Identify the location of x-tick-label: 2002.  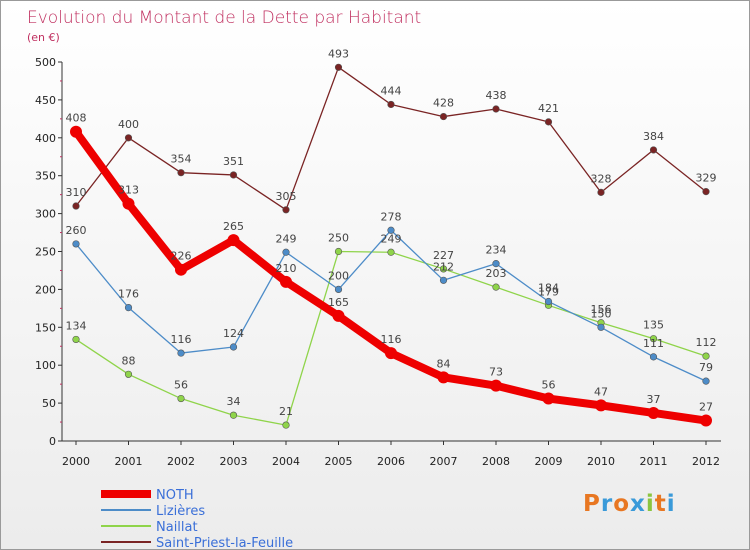
(181, 461).